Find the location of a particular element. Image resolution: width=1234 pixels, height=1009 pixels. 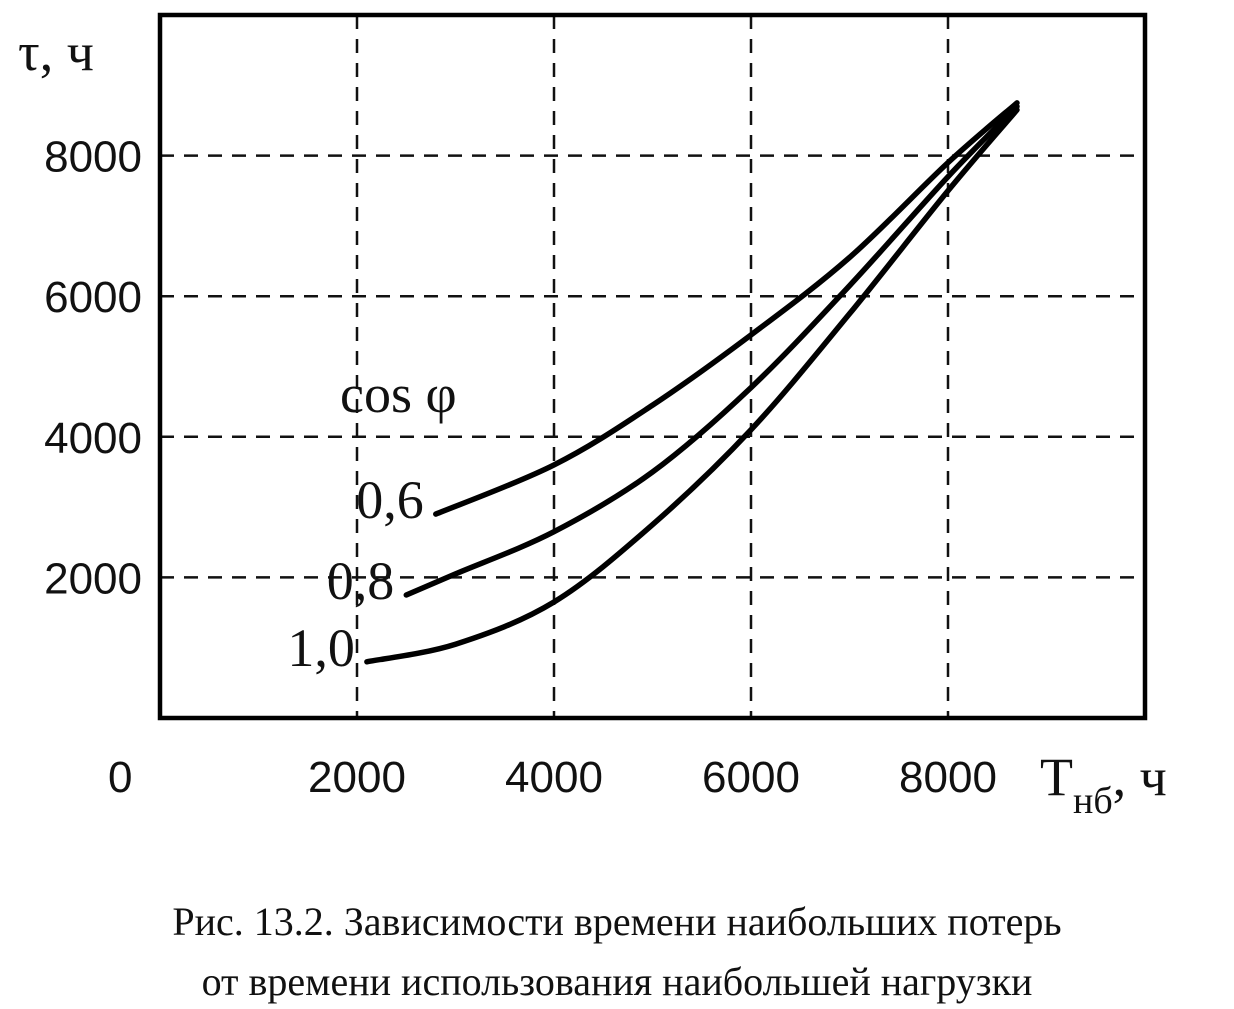

origin-label: 0 is located at coordinates (120, 777).